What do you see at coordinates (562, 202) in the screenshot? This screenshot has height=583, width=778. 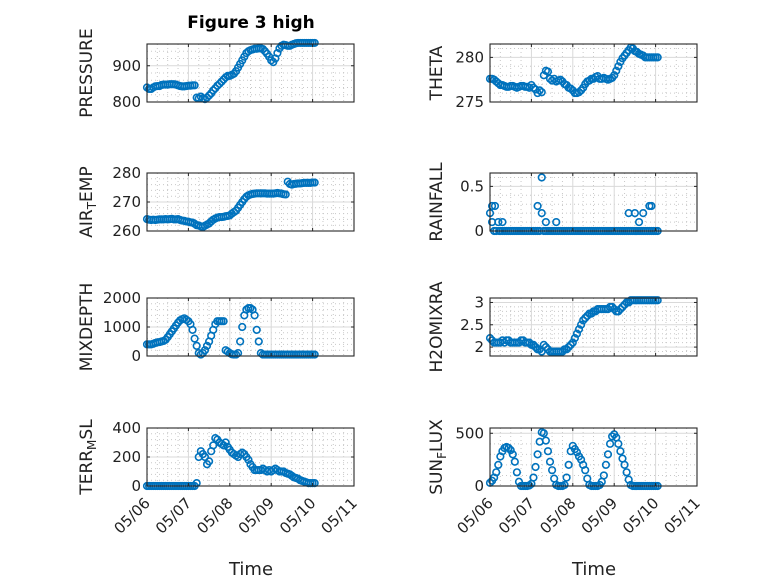 I see `subplot-rainfall: 0 0.5 RAINFALL` at bounding box center [562, 202].